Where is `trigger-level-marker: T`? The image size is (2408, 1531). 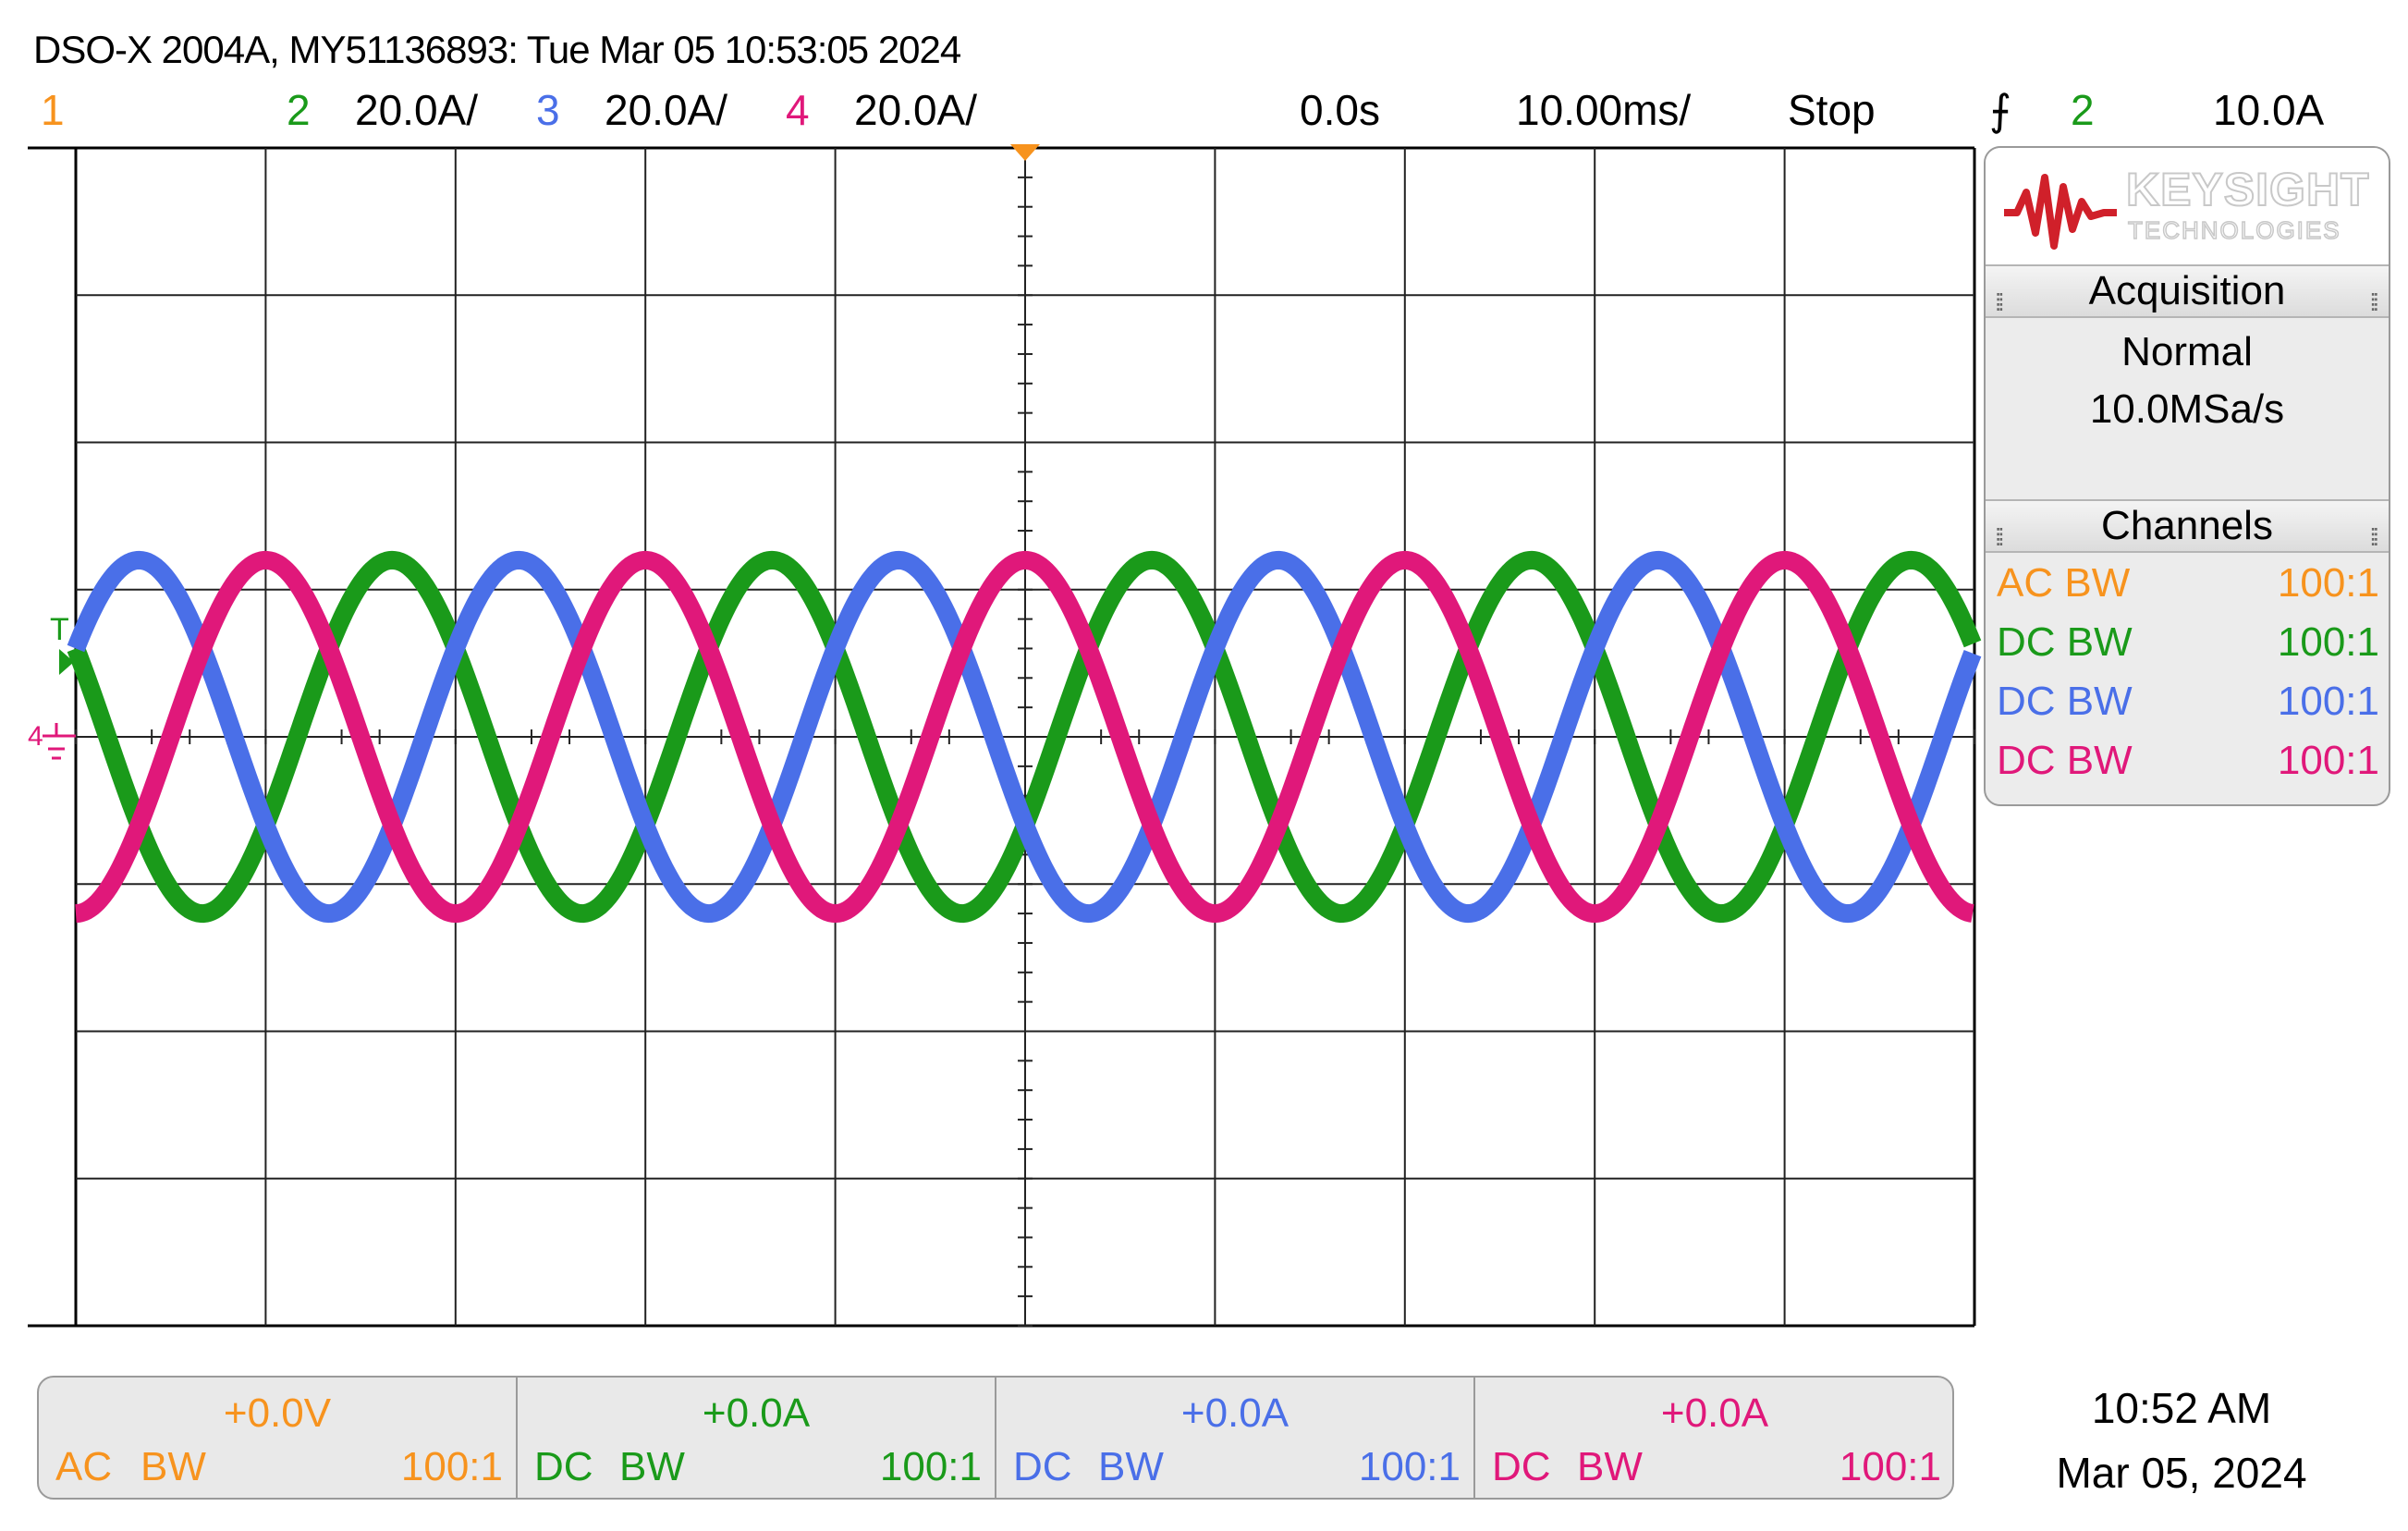 trigger-level-marker: T is located at coordinates (59, 629).